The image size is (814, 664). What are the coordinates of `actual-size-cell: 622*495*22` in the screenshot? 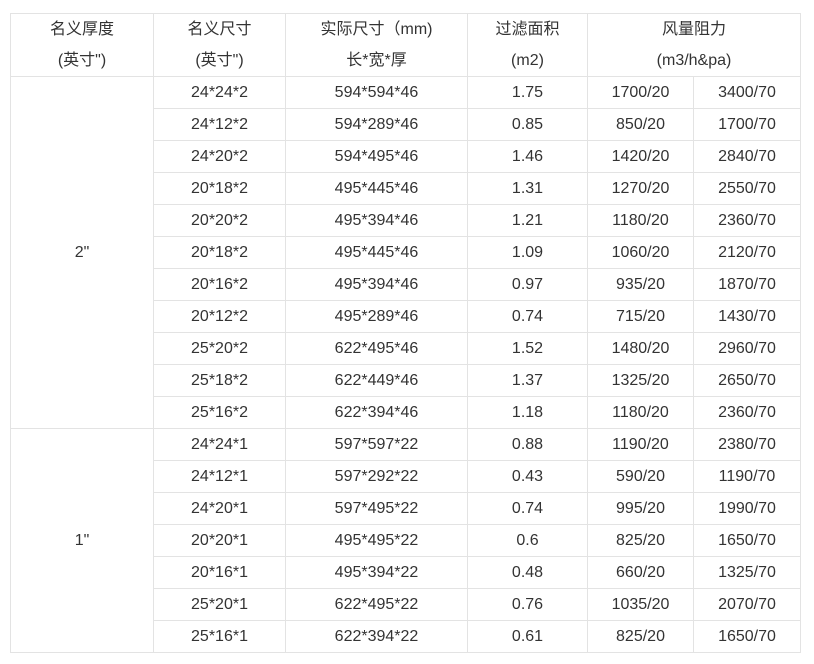 It's located at (376, 604).